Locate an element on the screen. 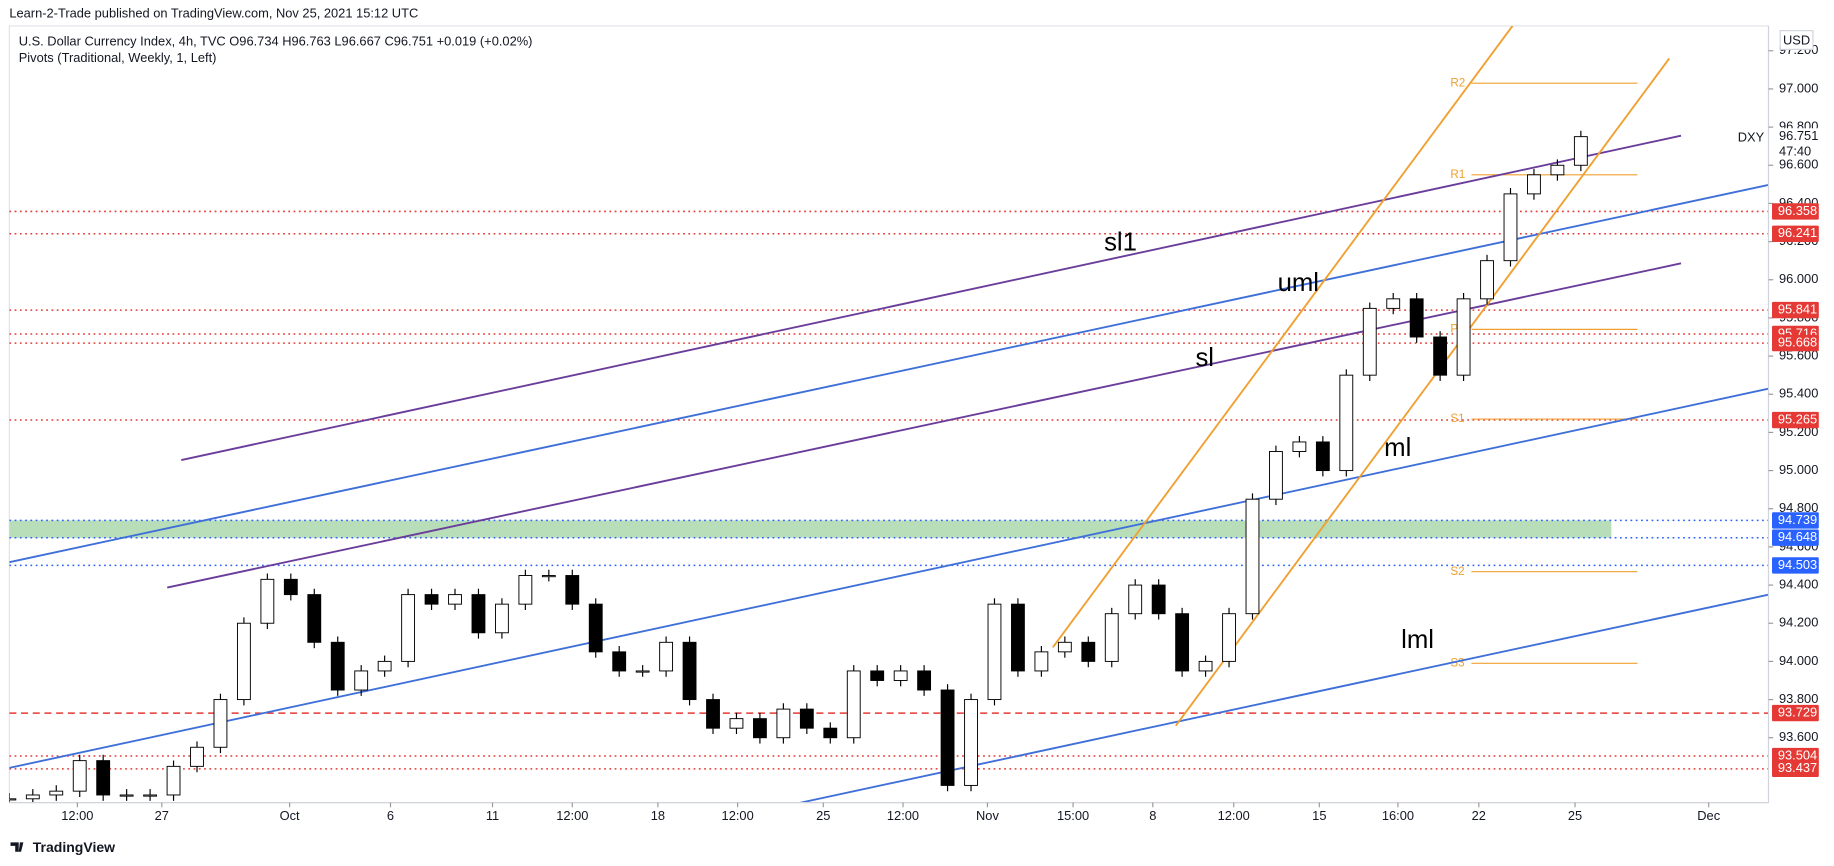 This screenshot has width=1834, height=866. y-tick-label: 96.000 is located at coordinates (1798, 278).